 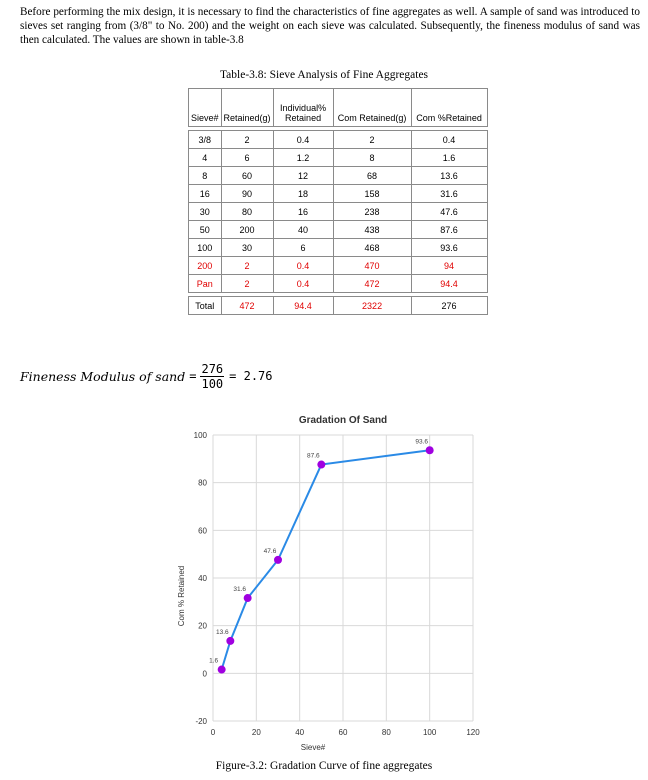 I want to click on cell-sieve: 3/8, so click(x=205, y=139).